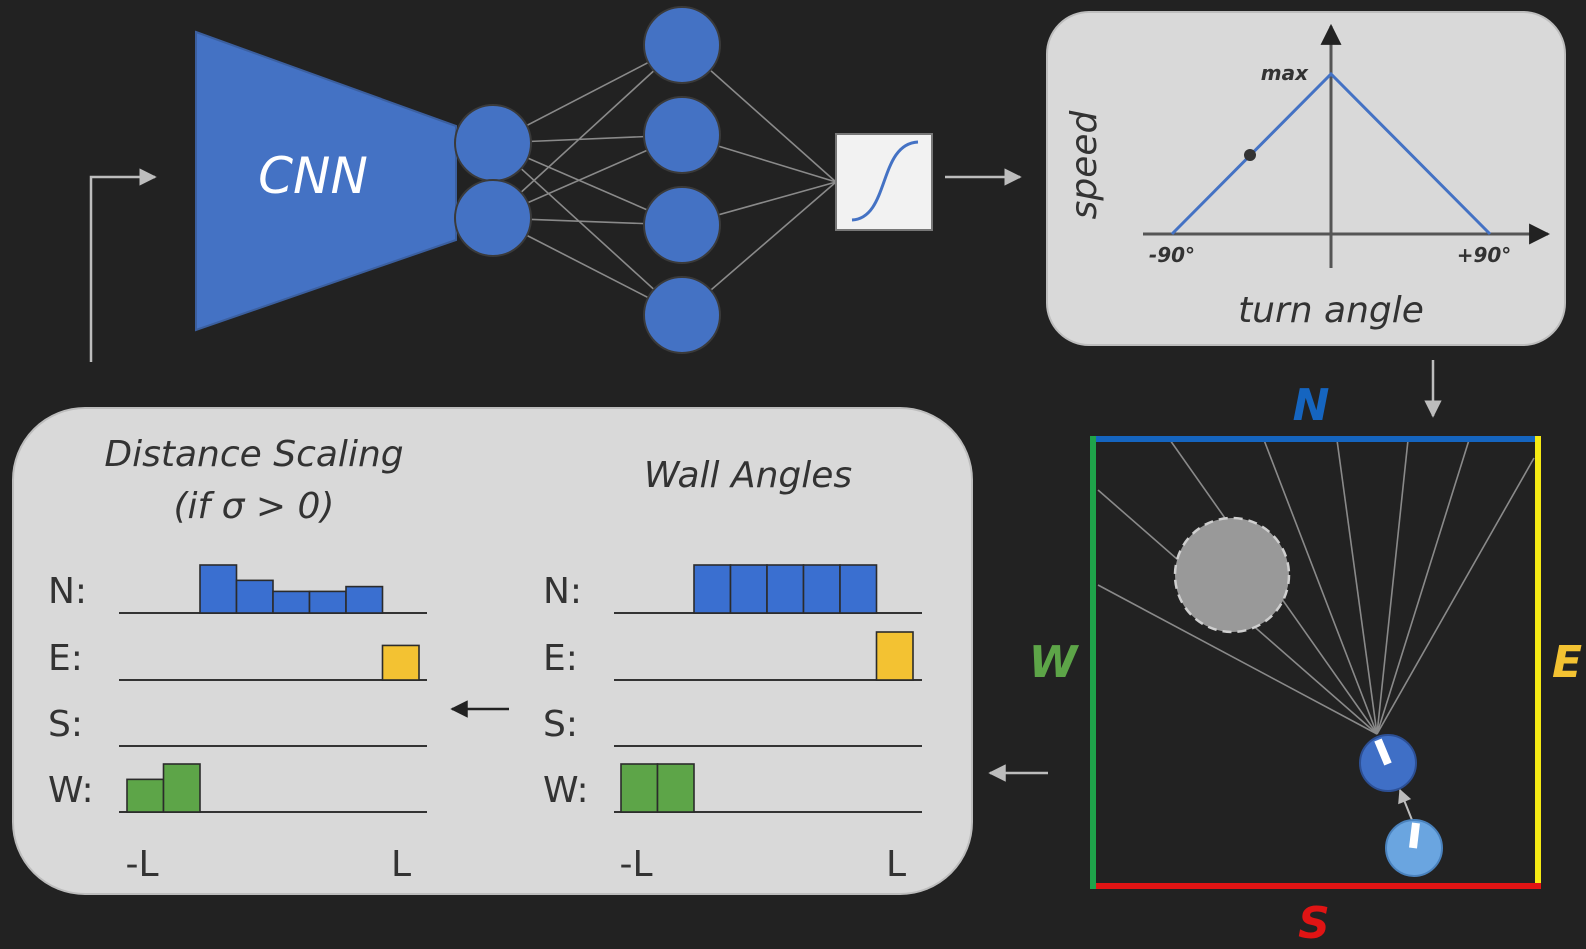 The image size is (1586, 949). Describe the element at coordinates (1314, 923) in the screenshot. I see `arena-label-south: S` at that location.